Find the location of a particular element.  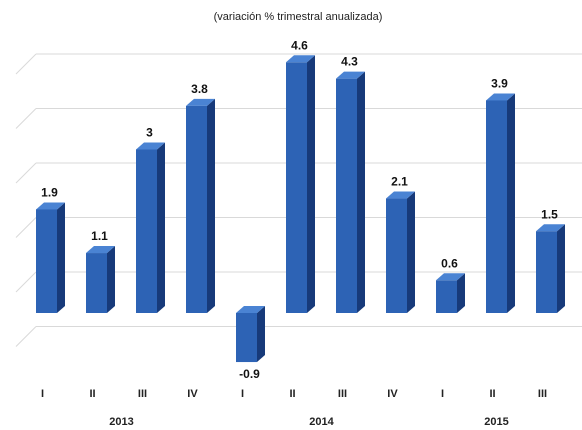

x-tick-labels: I II III IV I II III IV I II III is located at coordinates (294, 394).